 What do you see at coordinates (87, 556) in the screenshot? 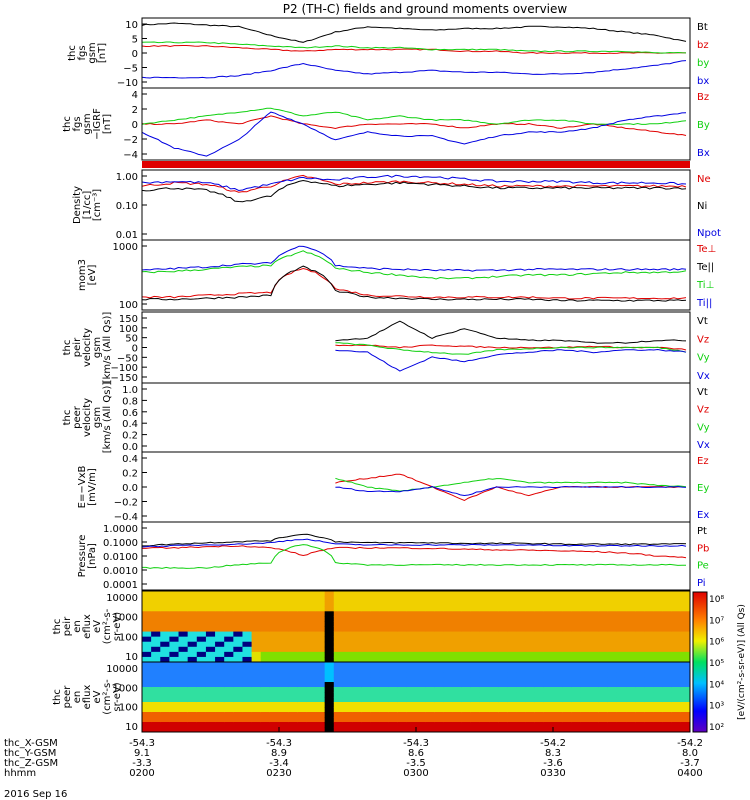
I see `y-axis-label: Pressure [nPa]` at bounding box center [87, 556].